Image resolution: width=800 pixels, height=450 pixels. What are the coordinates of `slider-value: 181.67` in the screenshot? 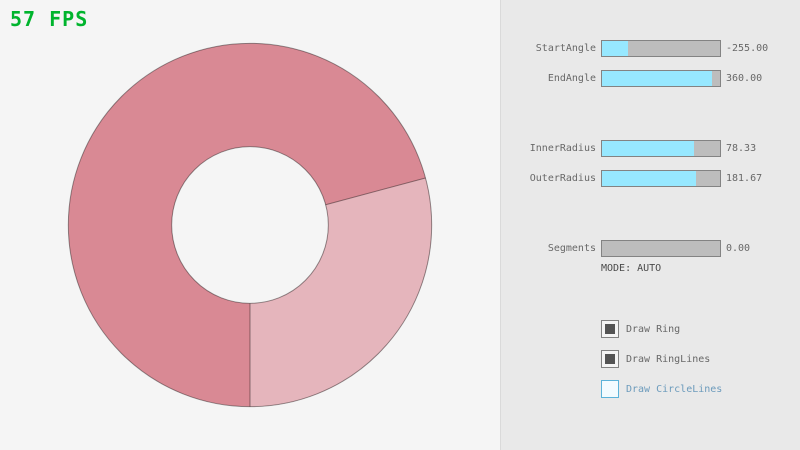 It's located at (744, 178).